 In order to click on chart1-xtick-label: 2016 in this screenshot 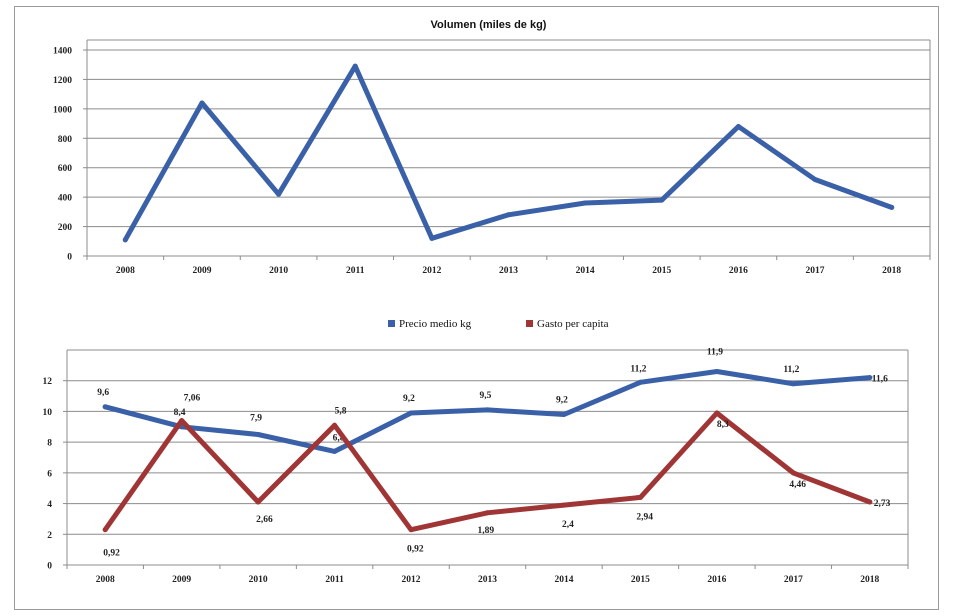, I will do `click(738, 271)`.